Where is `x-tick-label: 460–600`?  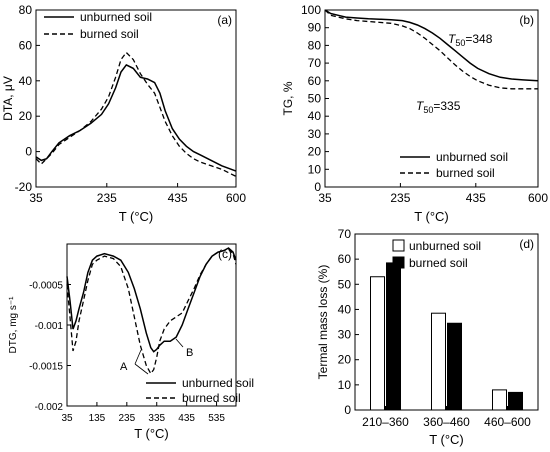
x-tick-label: 460–600 is located at coordinates (507, 422).